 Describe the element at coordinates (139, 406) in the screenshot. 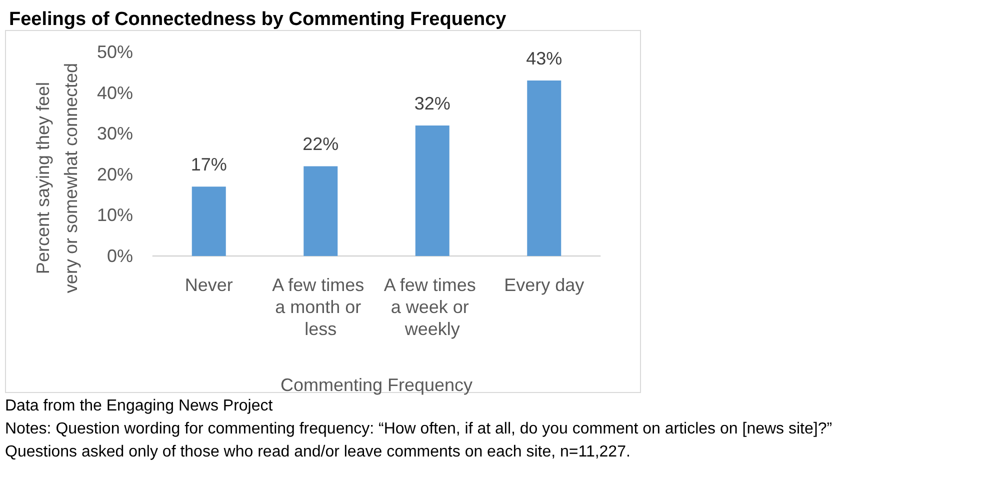

I see `text: Data from the Engaging News Project` at that location.